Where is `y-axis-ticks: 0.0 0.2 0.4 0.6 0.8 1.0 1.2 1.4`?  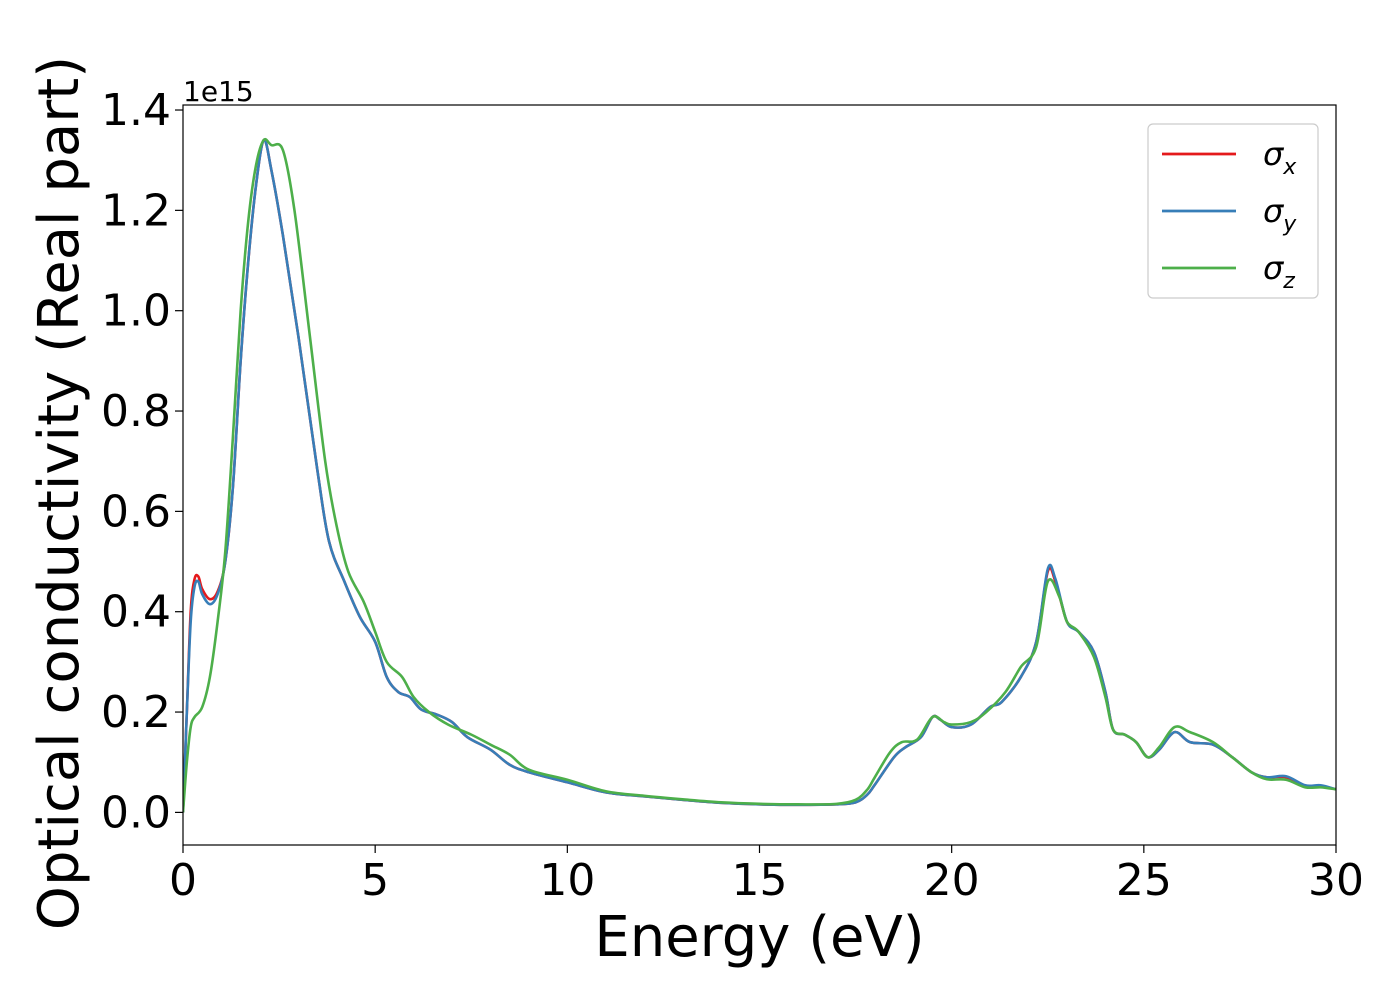
y-axis-ticks: 0.0 0.2 0.4 0.6 0.8 1.0 1.2 1.4 is located at coordinates (142, 461).